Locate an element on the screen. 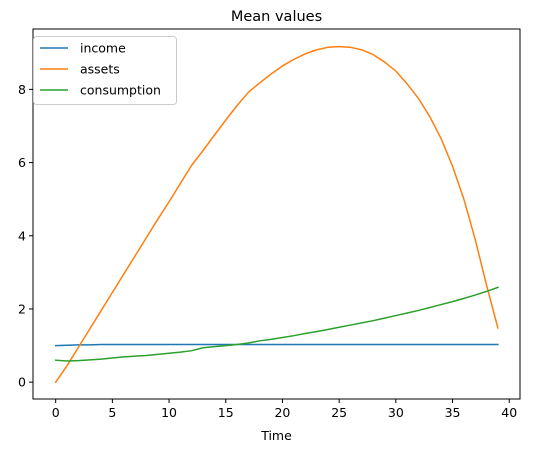 This screenshot has height=453, width=534. y-tick-label: 0 is located at coordinates (22, 382).